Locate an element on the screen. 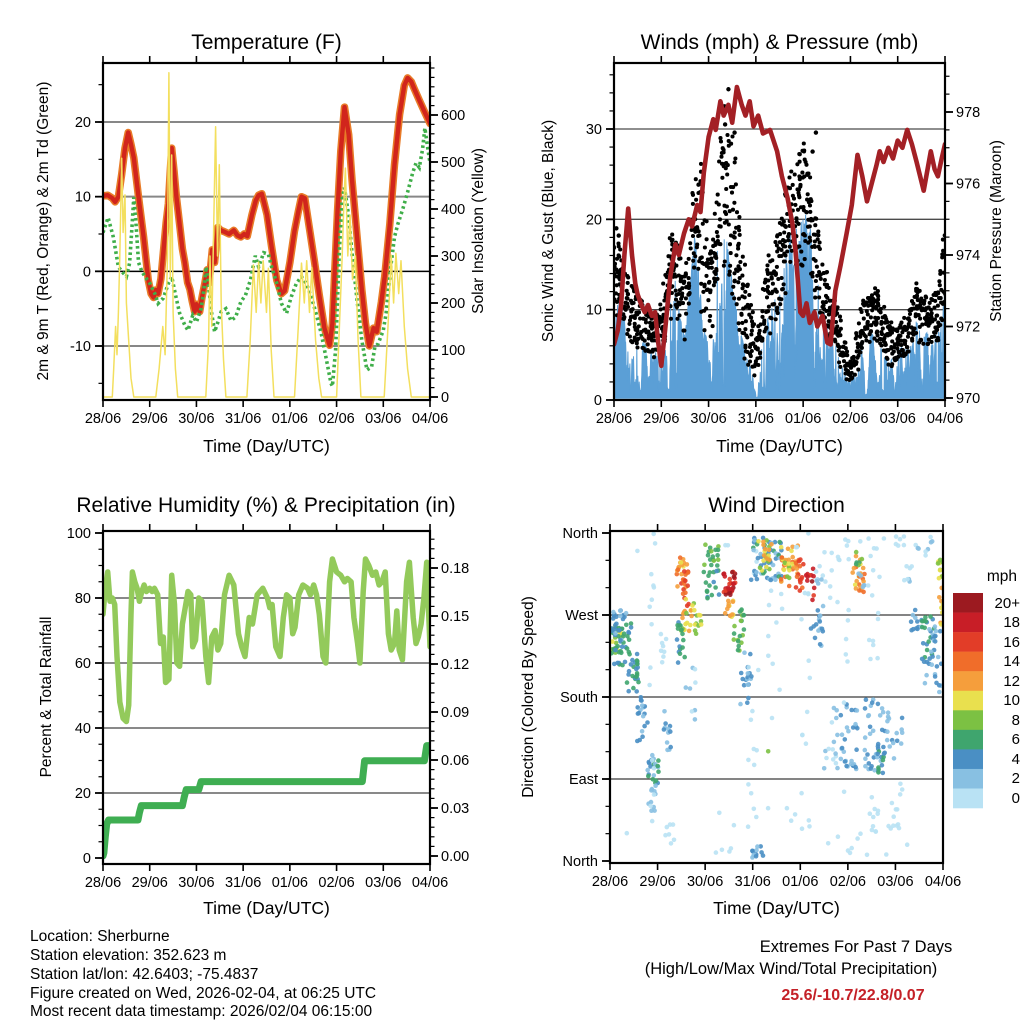  y-axis-label-humidity-left: Percent & Total Rainfall is located at coordinates (46, 697).